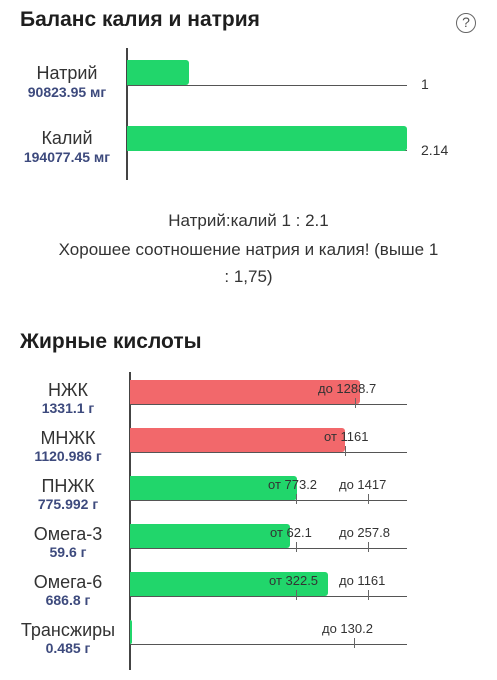 The width and height of the screenshot is (497, 680). What do you see at coordinates (130, 521) in the screenshot?
I see `fa-axis` at bounding box center [130, 521].